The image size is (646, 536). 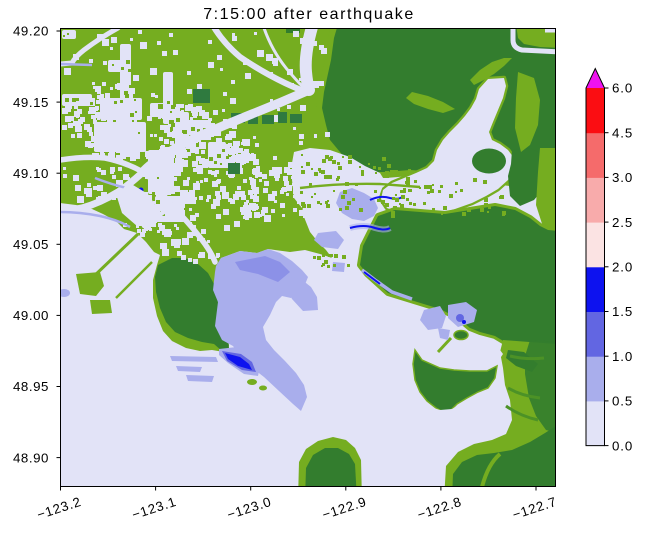 What do you see at coordinates (622, 267) in the screenshot?
I see `svg-text: 2.0` at bounding box center [622, 267].